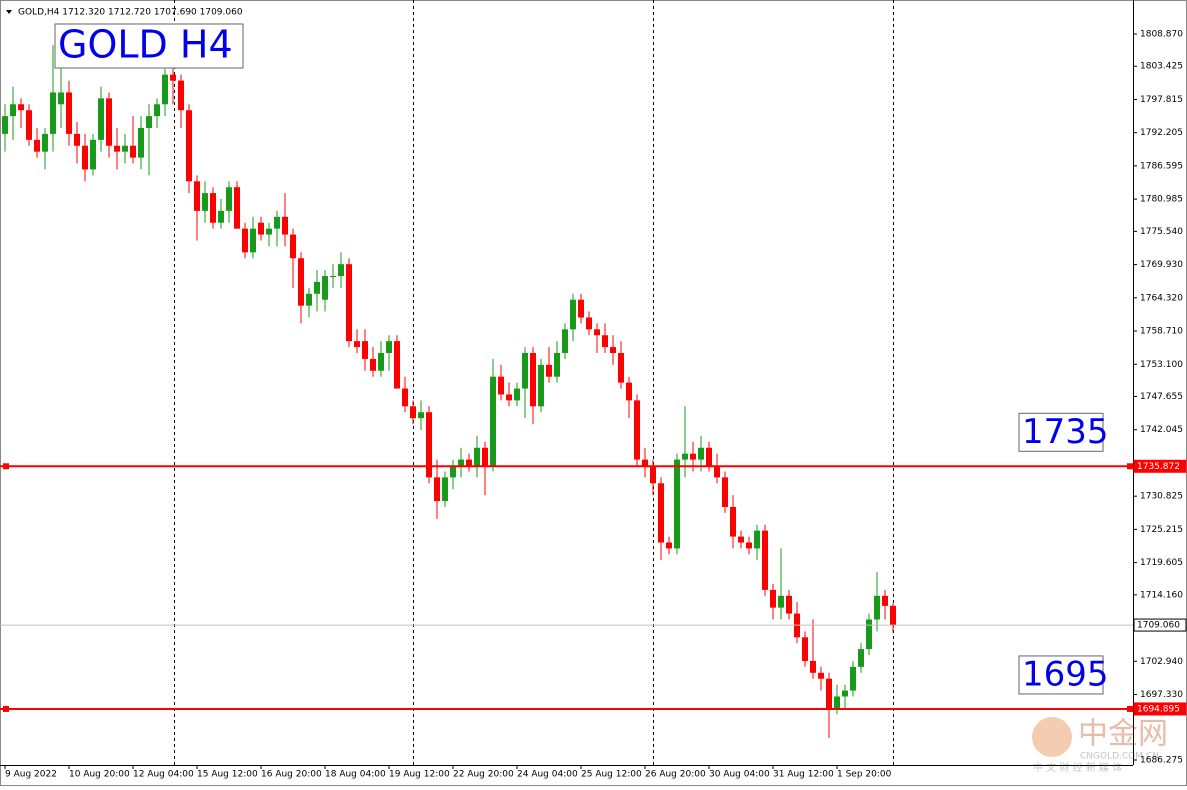  I want to click on menu-arrow, so click(9, 12).